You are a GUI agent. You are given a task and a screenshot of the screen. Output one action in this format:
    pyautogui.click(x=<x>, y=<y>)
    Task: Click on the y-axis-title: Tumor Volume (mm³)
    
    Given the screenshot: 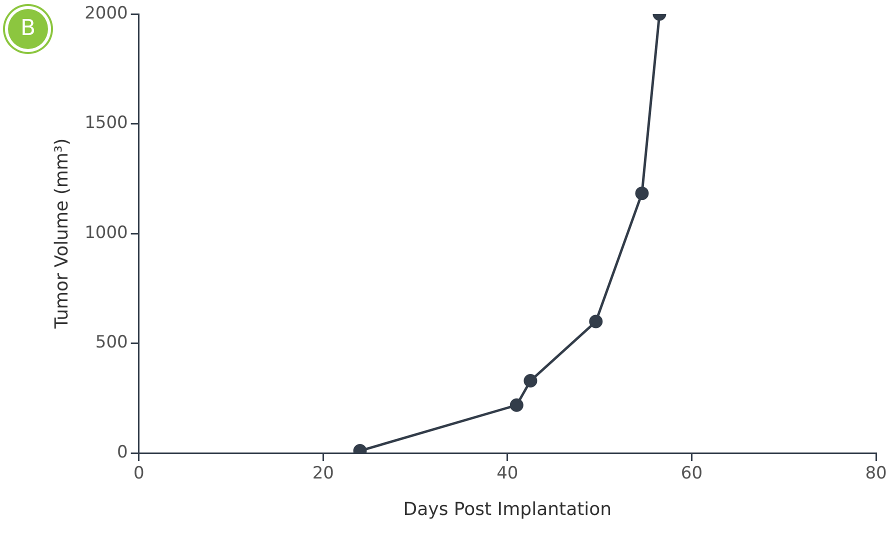 What is the action you would take?
    pyautogui.click(x=61, y=234)
    